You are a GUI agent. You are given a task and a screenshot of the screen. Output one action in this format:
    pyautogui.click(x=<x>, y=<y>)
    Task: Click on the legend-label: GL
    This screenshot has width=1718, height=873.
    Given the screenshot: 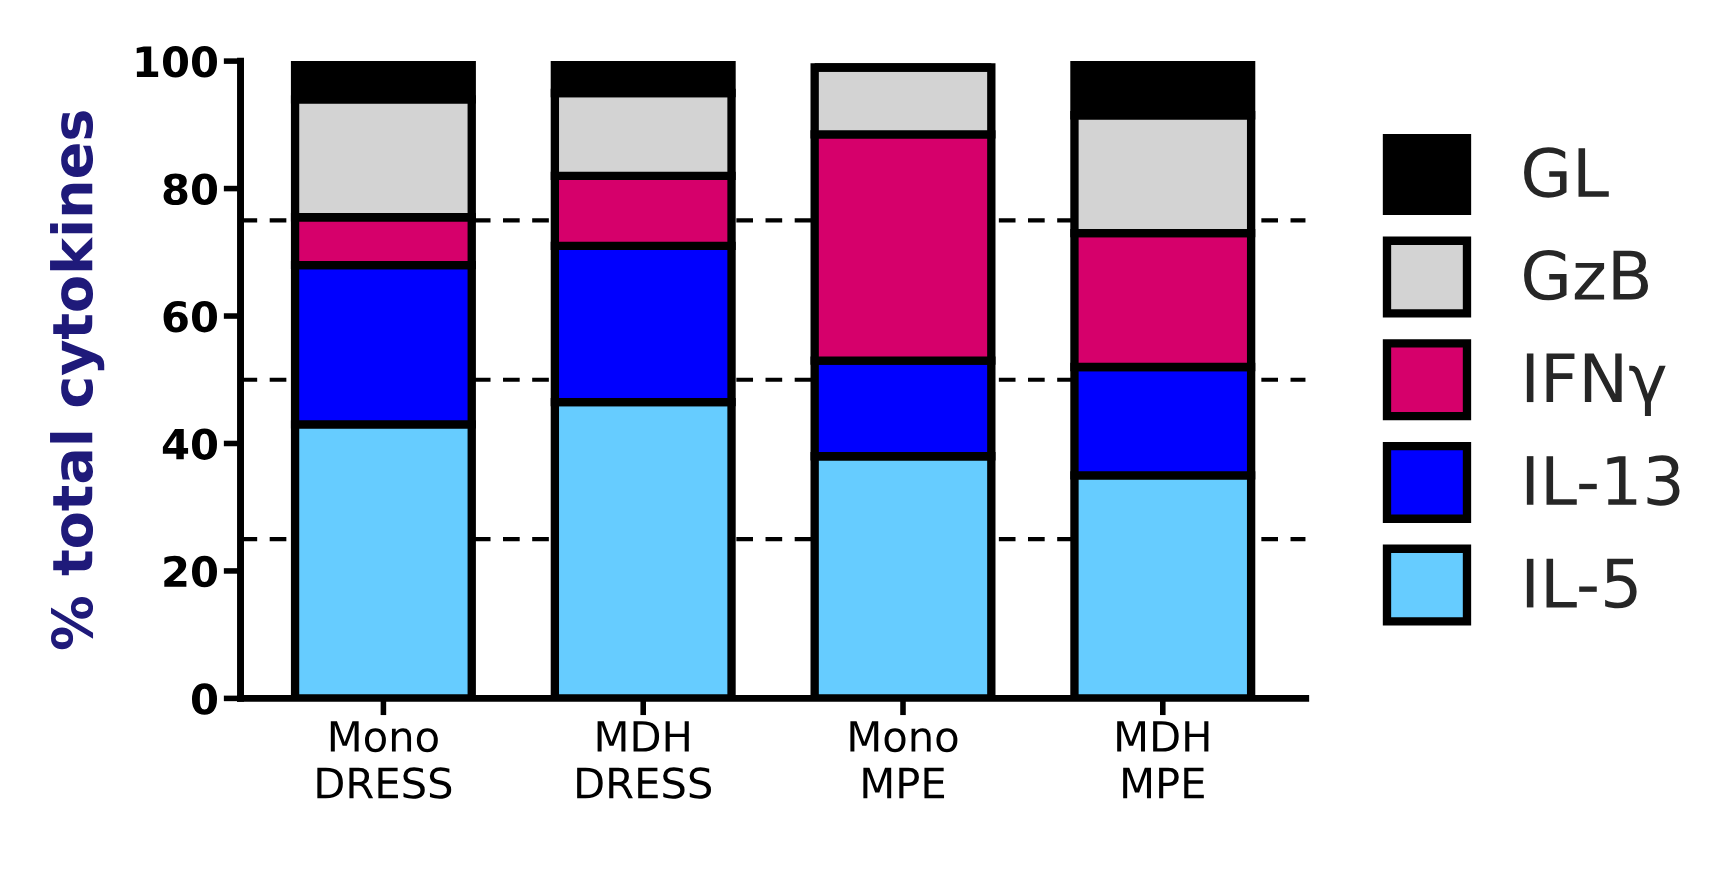 What is the action you would take?
    pyautogui.click(x=1566, y=172)
    